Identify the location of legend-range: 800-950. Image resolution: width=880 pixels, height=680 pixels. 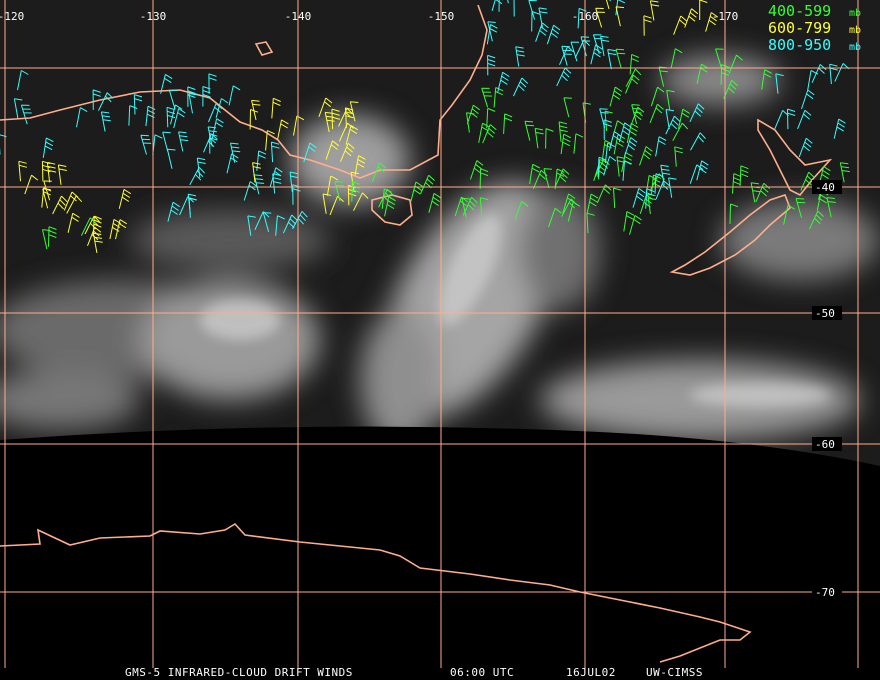
(799, 45).